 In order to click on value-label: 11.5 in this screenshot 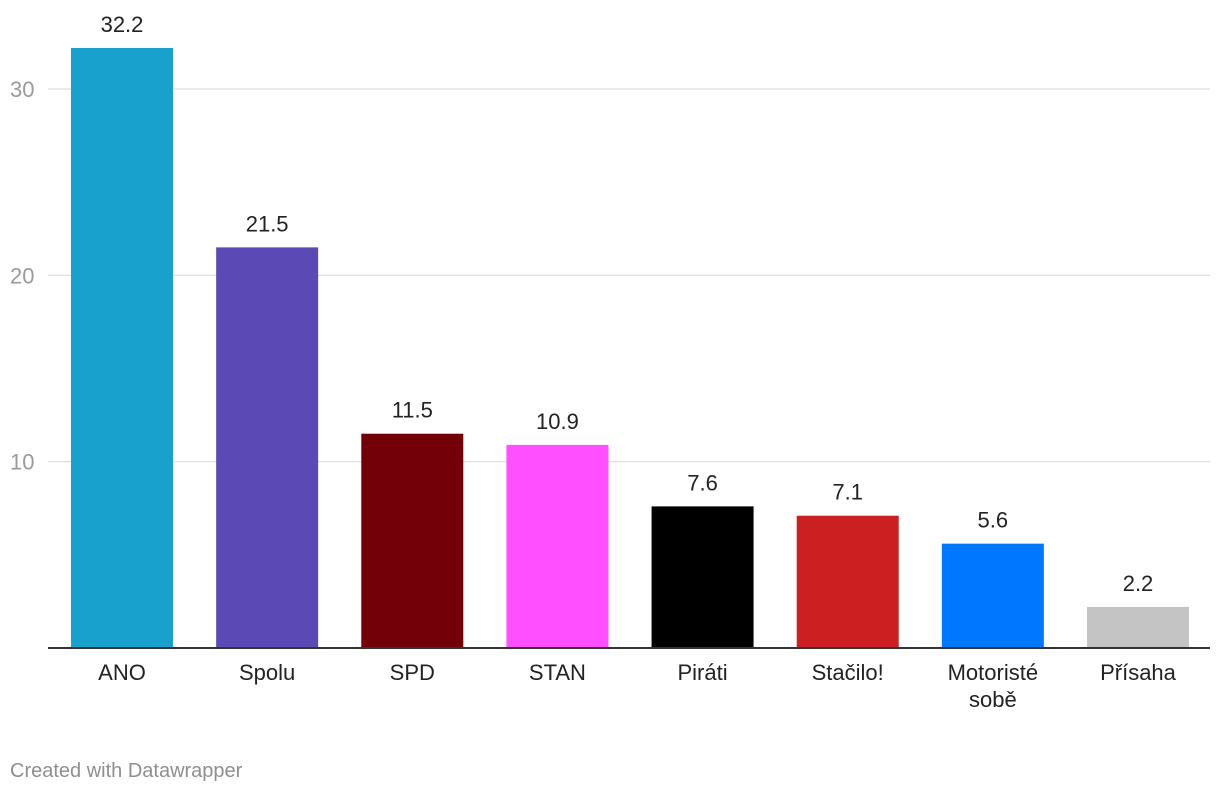, I will do `click(412, 410)`.